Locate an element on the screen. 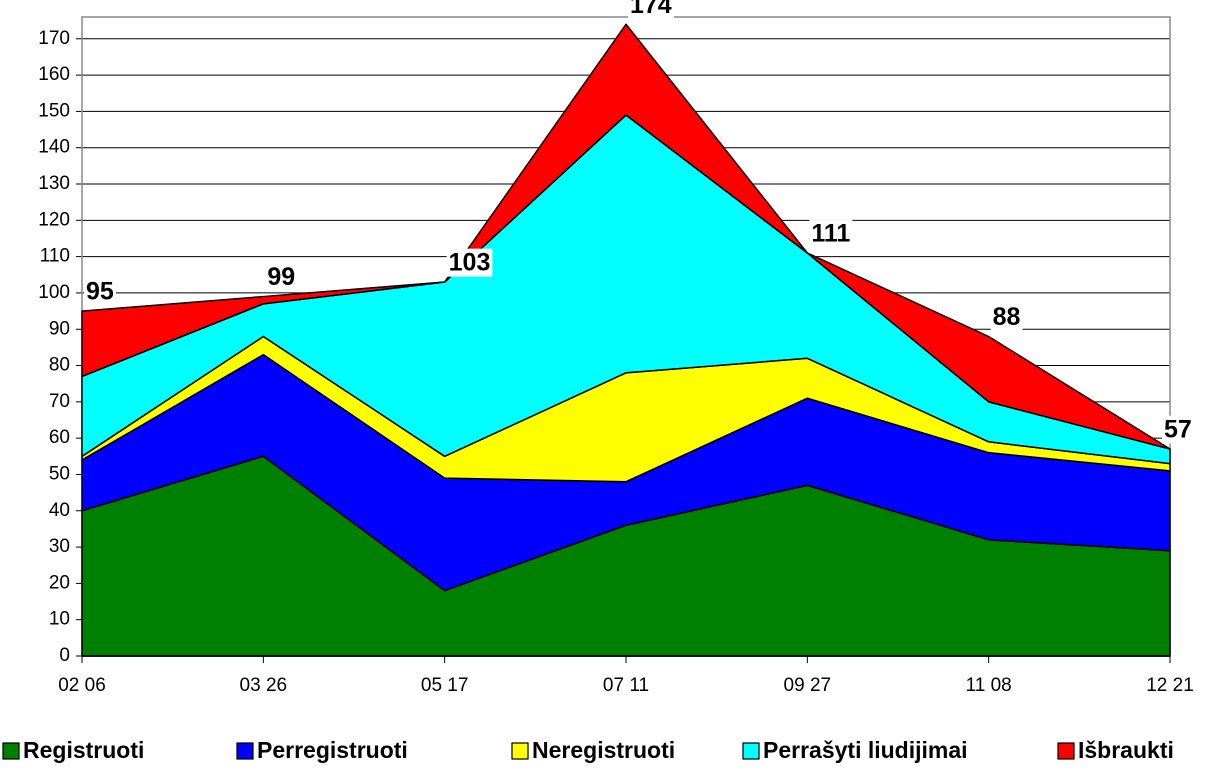 The height and width of the screenshot is (776, 1226). y-tick-label: 20 is located at coordinates (59, 582).